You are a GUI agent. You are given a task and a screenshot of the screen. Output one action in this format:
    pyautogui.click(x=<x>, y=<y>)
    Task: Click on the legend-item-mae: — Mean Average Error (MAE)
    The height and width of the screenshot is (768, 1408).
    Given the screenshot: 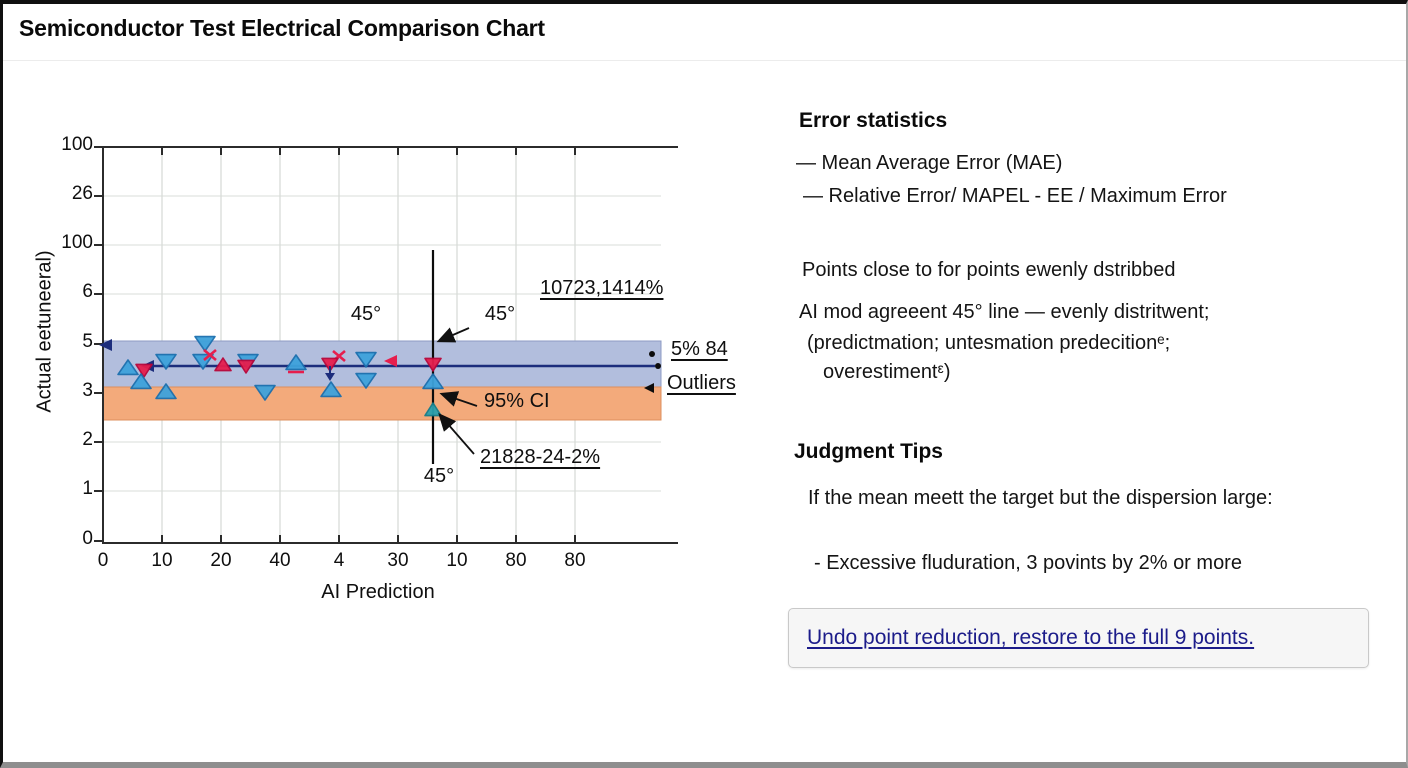 What is the action you would take?
    pyautogui.click(x=929, y=163)
    